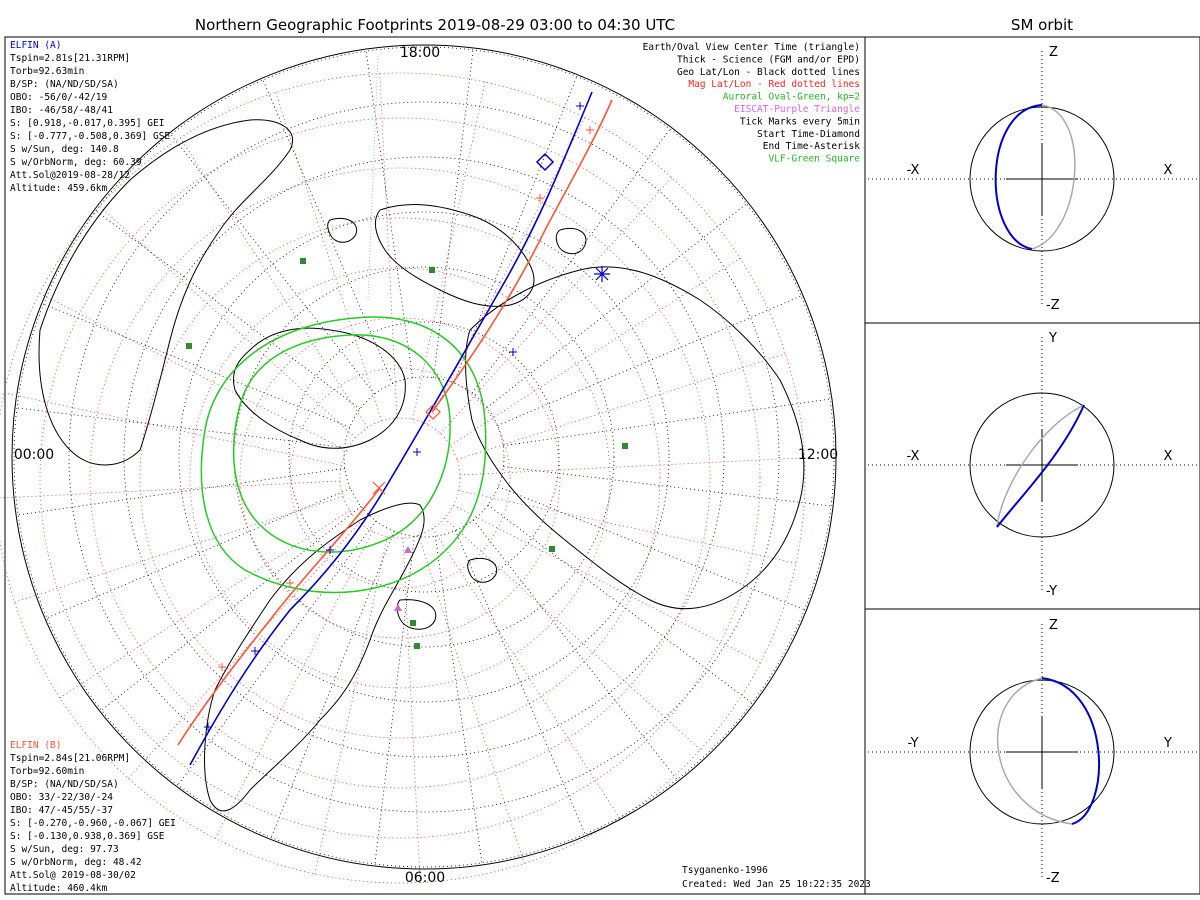 The image size is (1200, 900). What do you see at coordinates (814, 159) in the screenshot?
I see `legend-entry: VLF-Green Square` at bounding box center [814, 159].